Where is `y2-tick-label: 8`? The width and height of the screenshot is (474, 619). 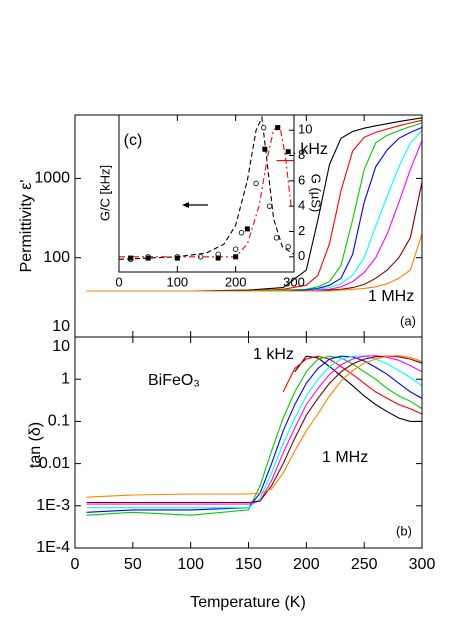
y2-tick-label: 8 is located at coordinates (301, 154).